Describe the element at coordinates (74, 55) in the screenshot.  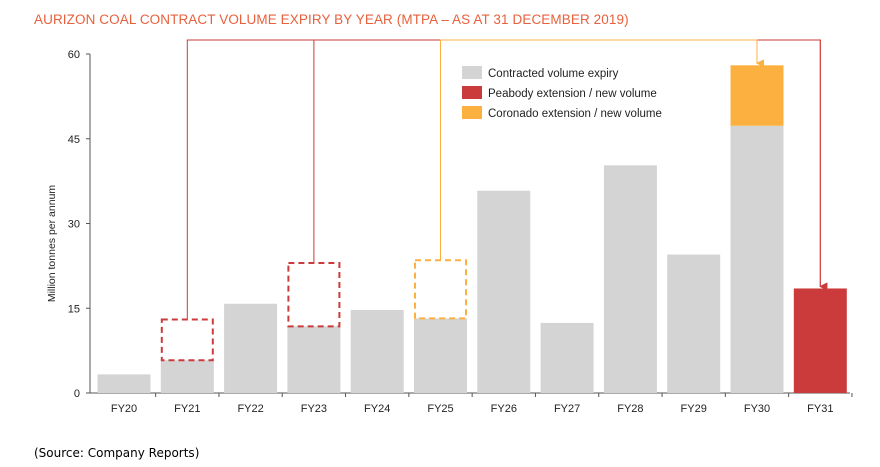
I see `y-tick-label: 60` at that location.